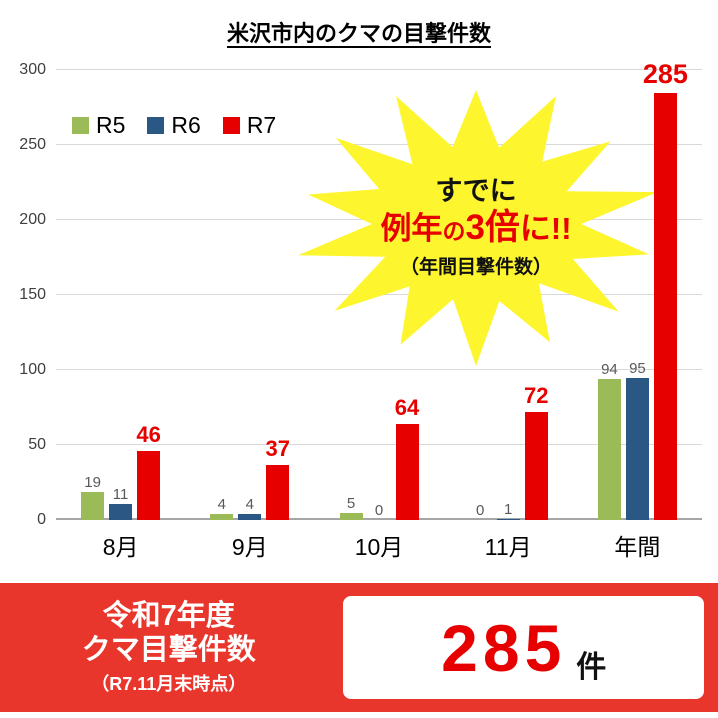 The image size is (718, 718). I want to click on legend: R5 R6 R7, so click(174, 125).